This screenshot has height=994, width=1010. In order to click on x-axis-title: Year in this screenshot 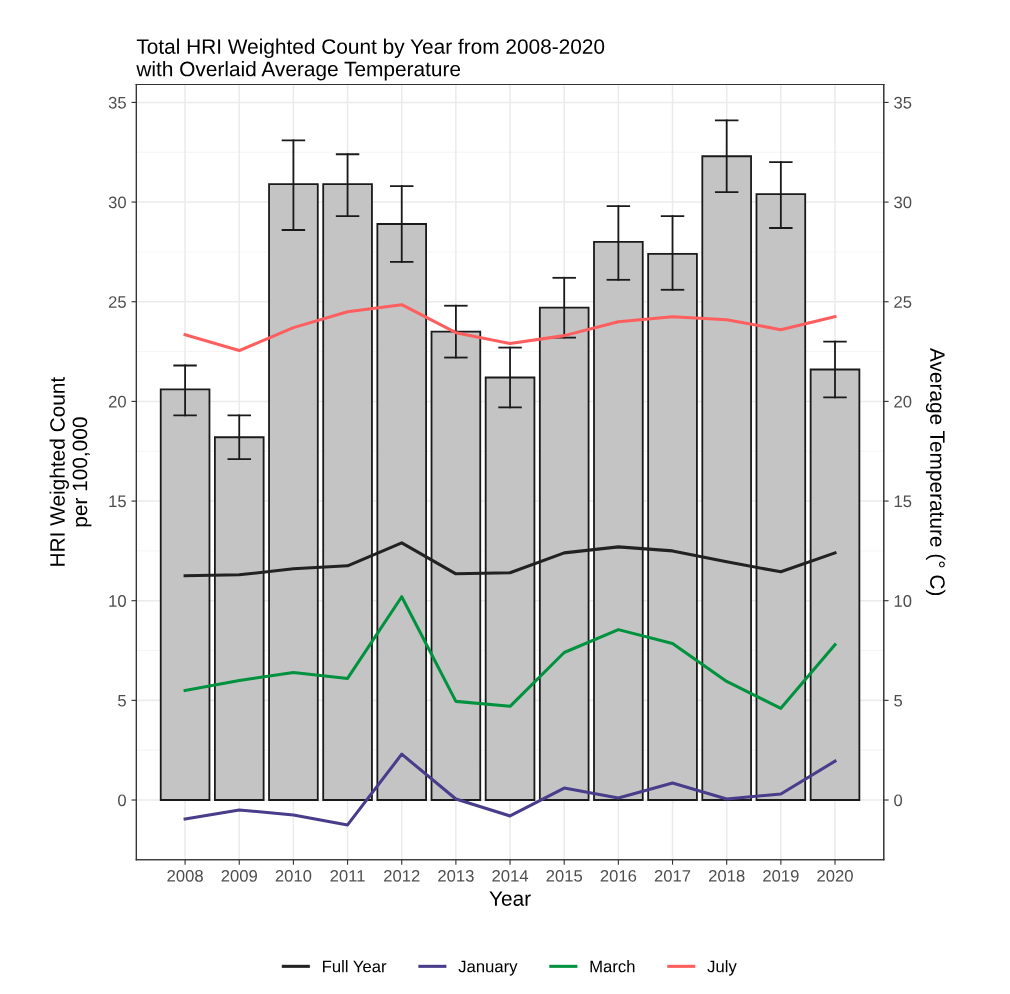, I will do `click(510, 898)`.